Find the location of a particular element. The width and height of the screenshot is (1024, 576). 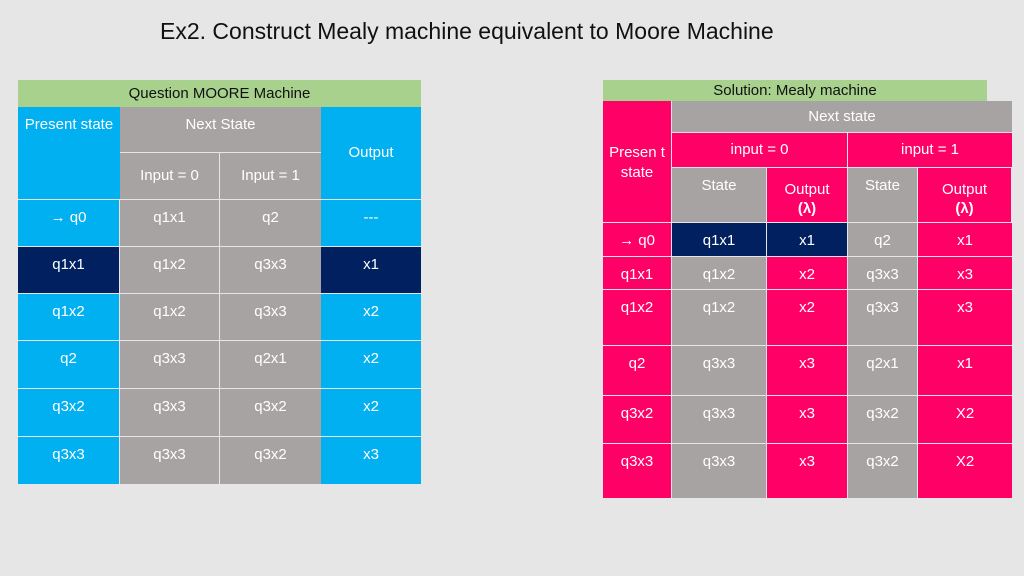

moore-next-state-header: Next State is located at coordinates (220, 129).